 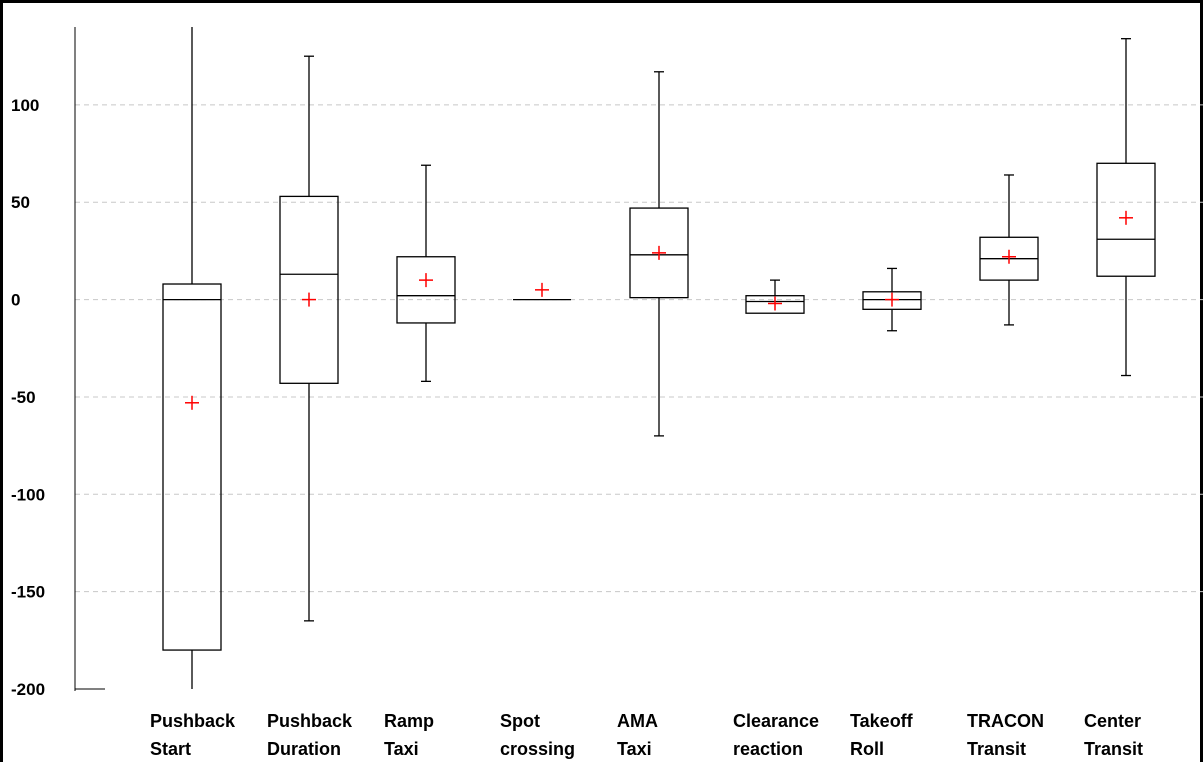 What do you see at coordinates (15, 300) in the screenshot?
I see `y-tick-label: 0` at bounding box center [15, 300].